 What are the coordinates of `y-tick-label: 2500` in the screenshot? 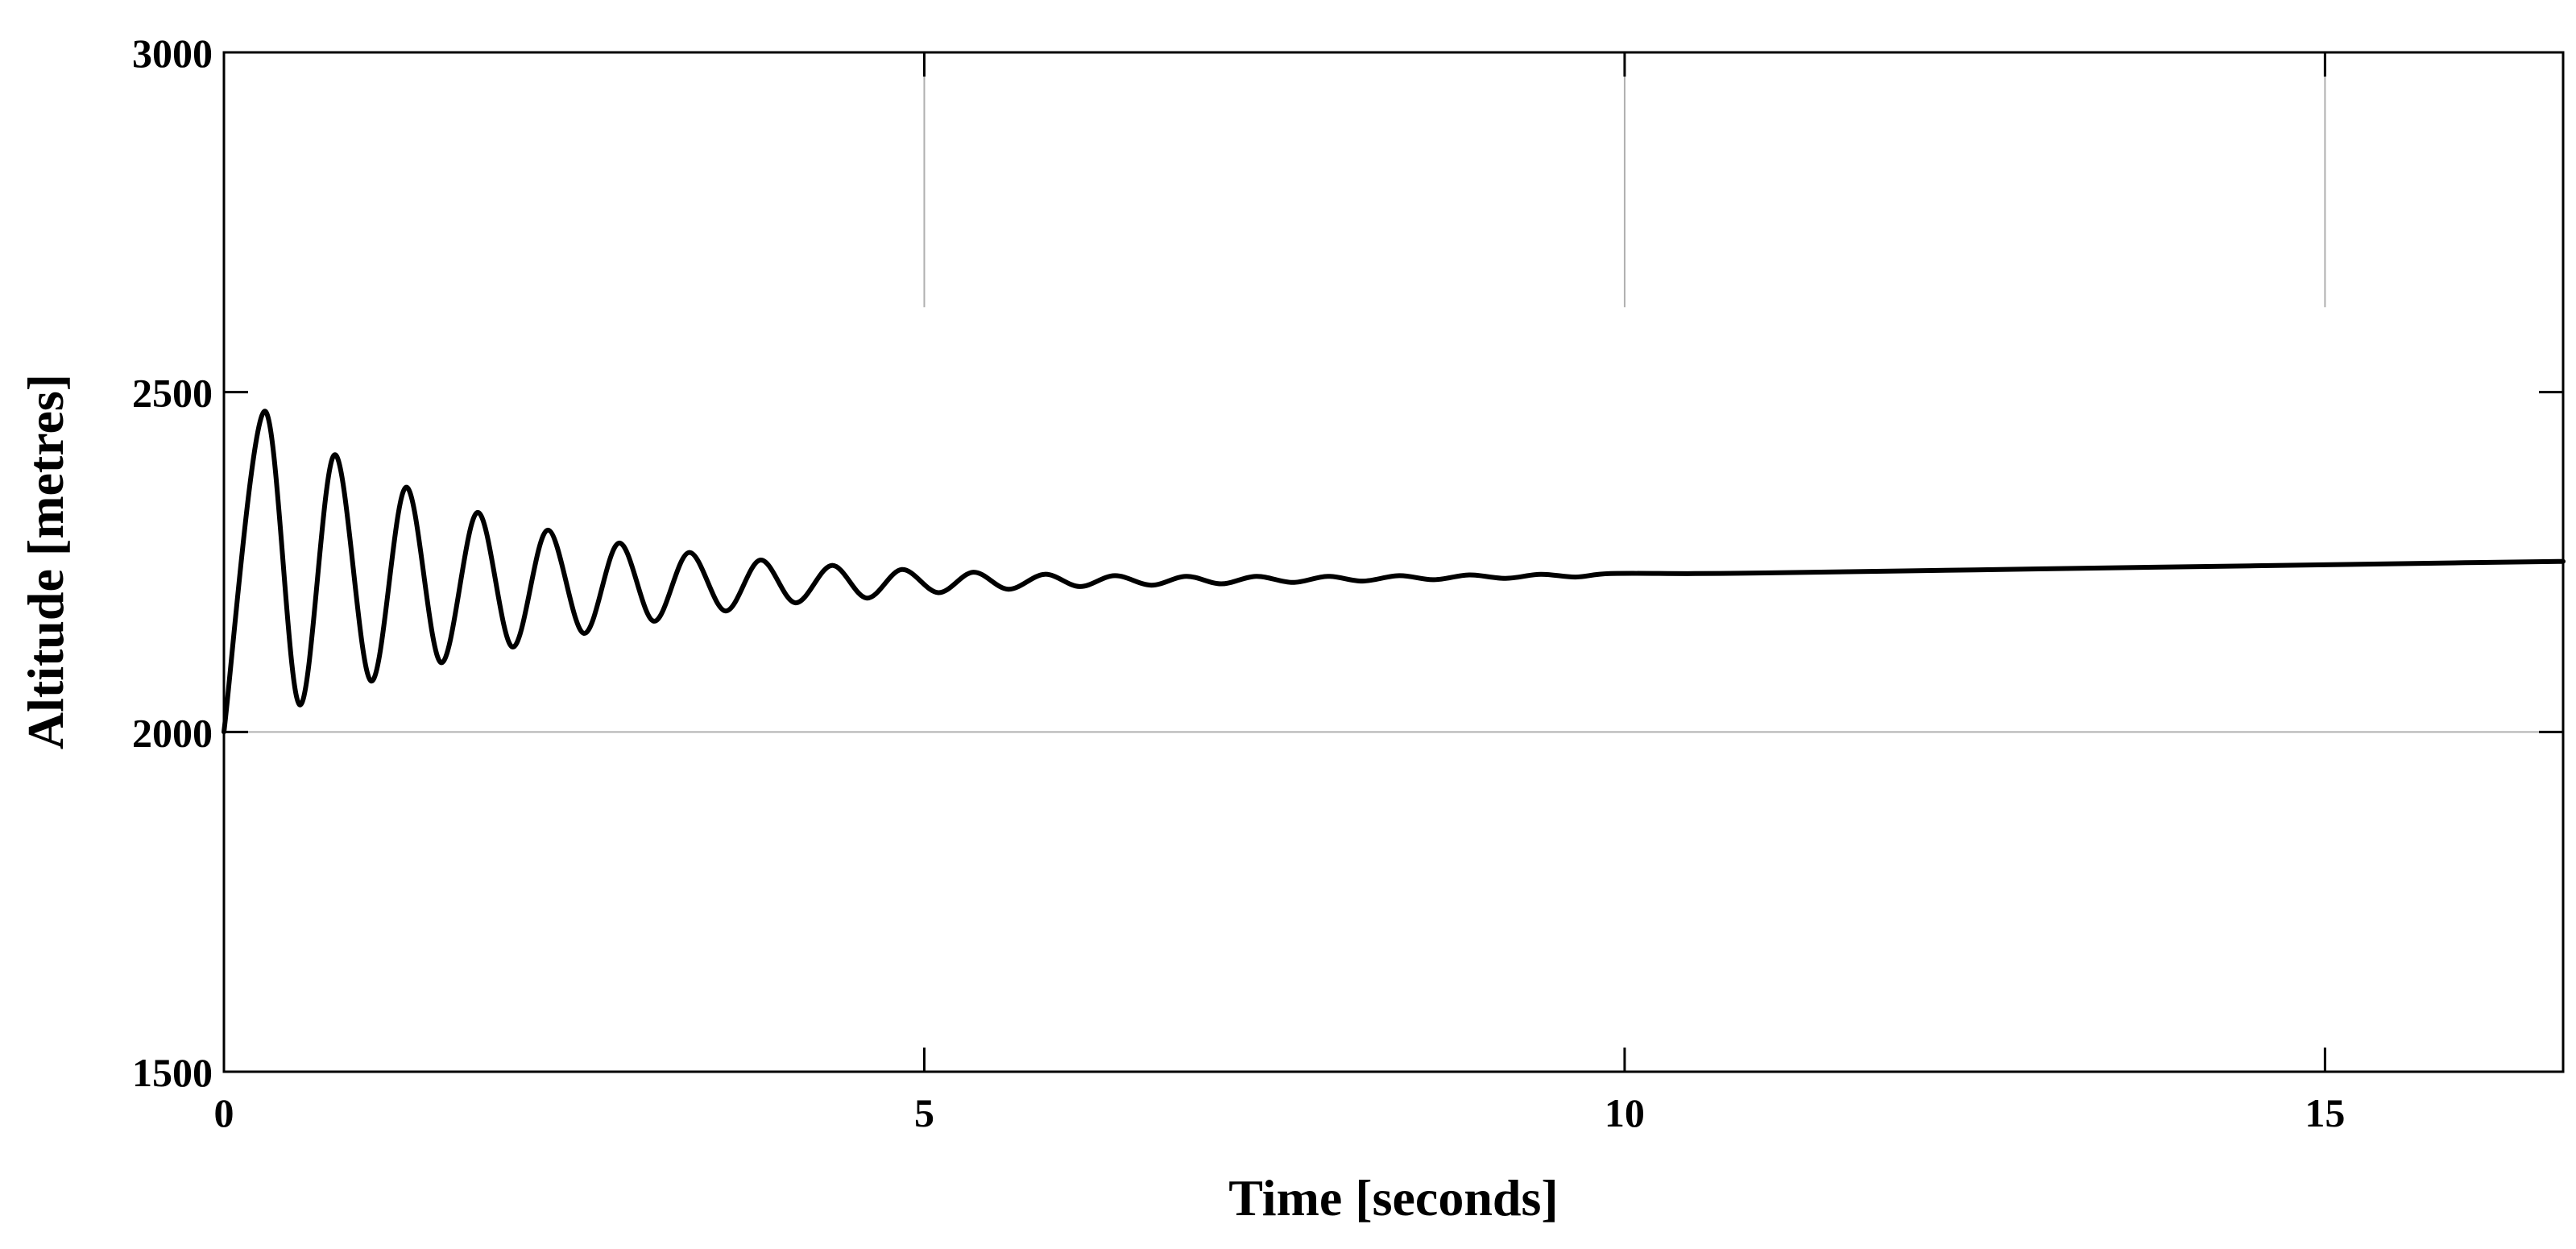 It's located at (172, 393).